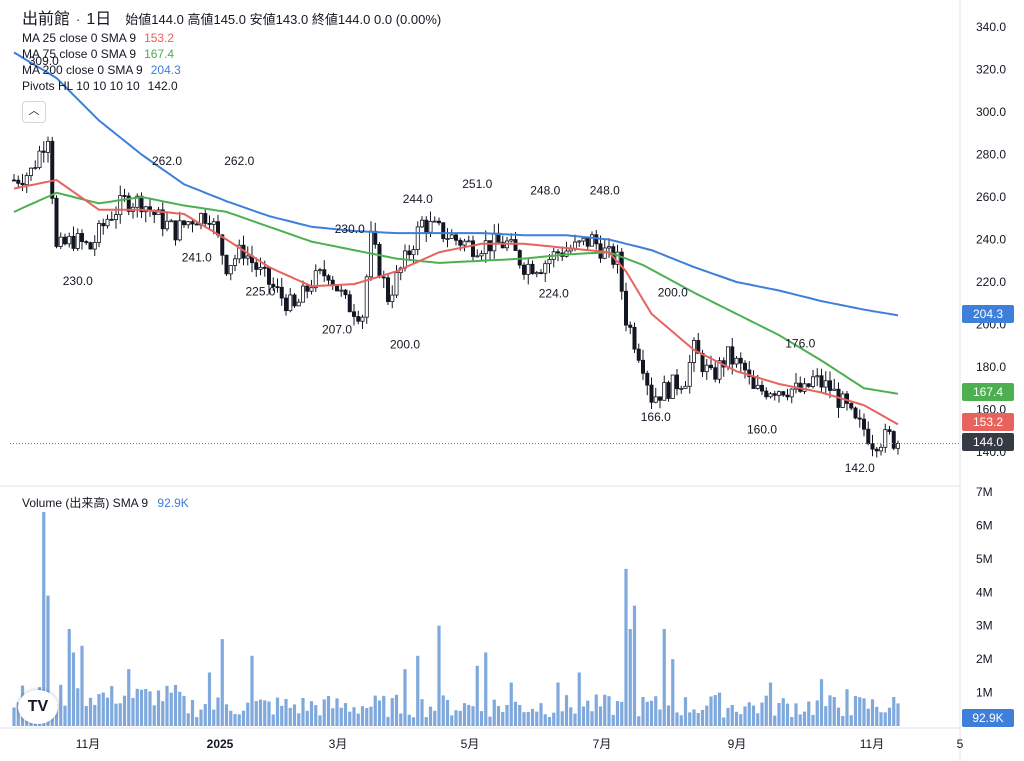  Describe the element at coordinates (239, 161) in the screenshot. I see `pivot-label: 262.0` at that location.